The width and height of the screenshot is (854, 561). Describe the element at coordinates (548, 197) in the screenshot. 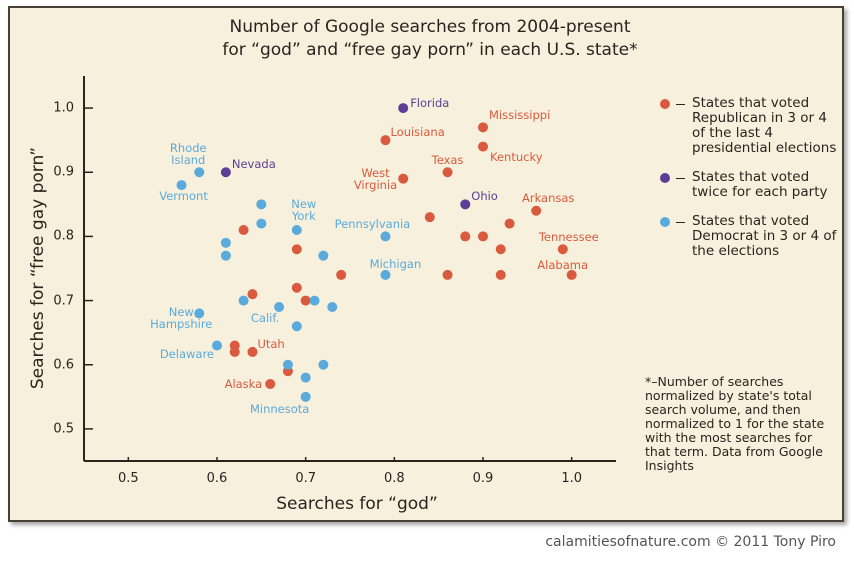

I see `point-label: Arkansas` at that location.